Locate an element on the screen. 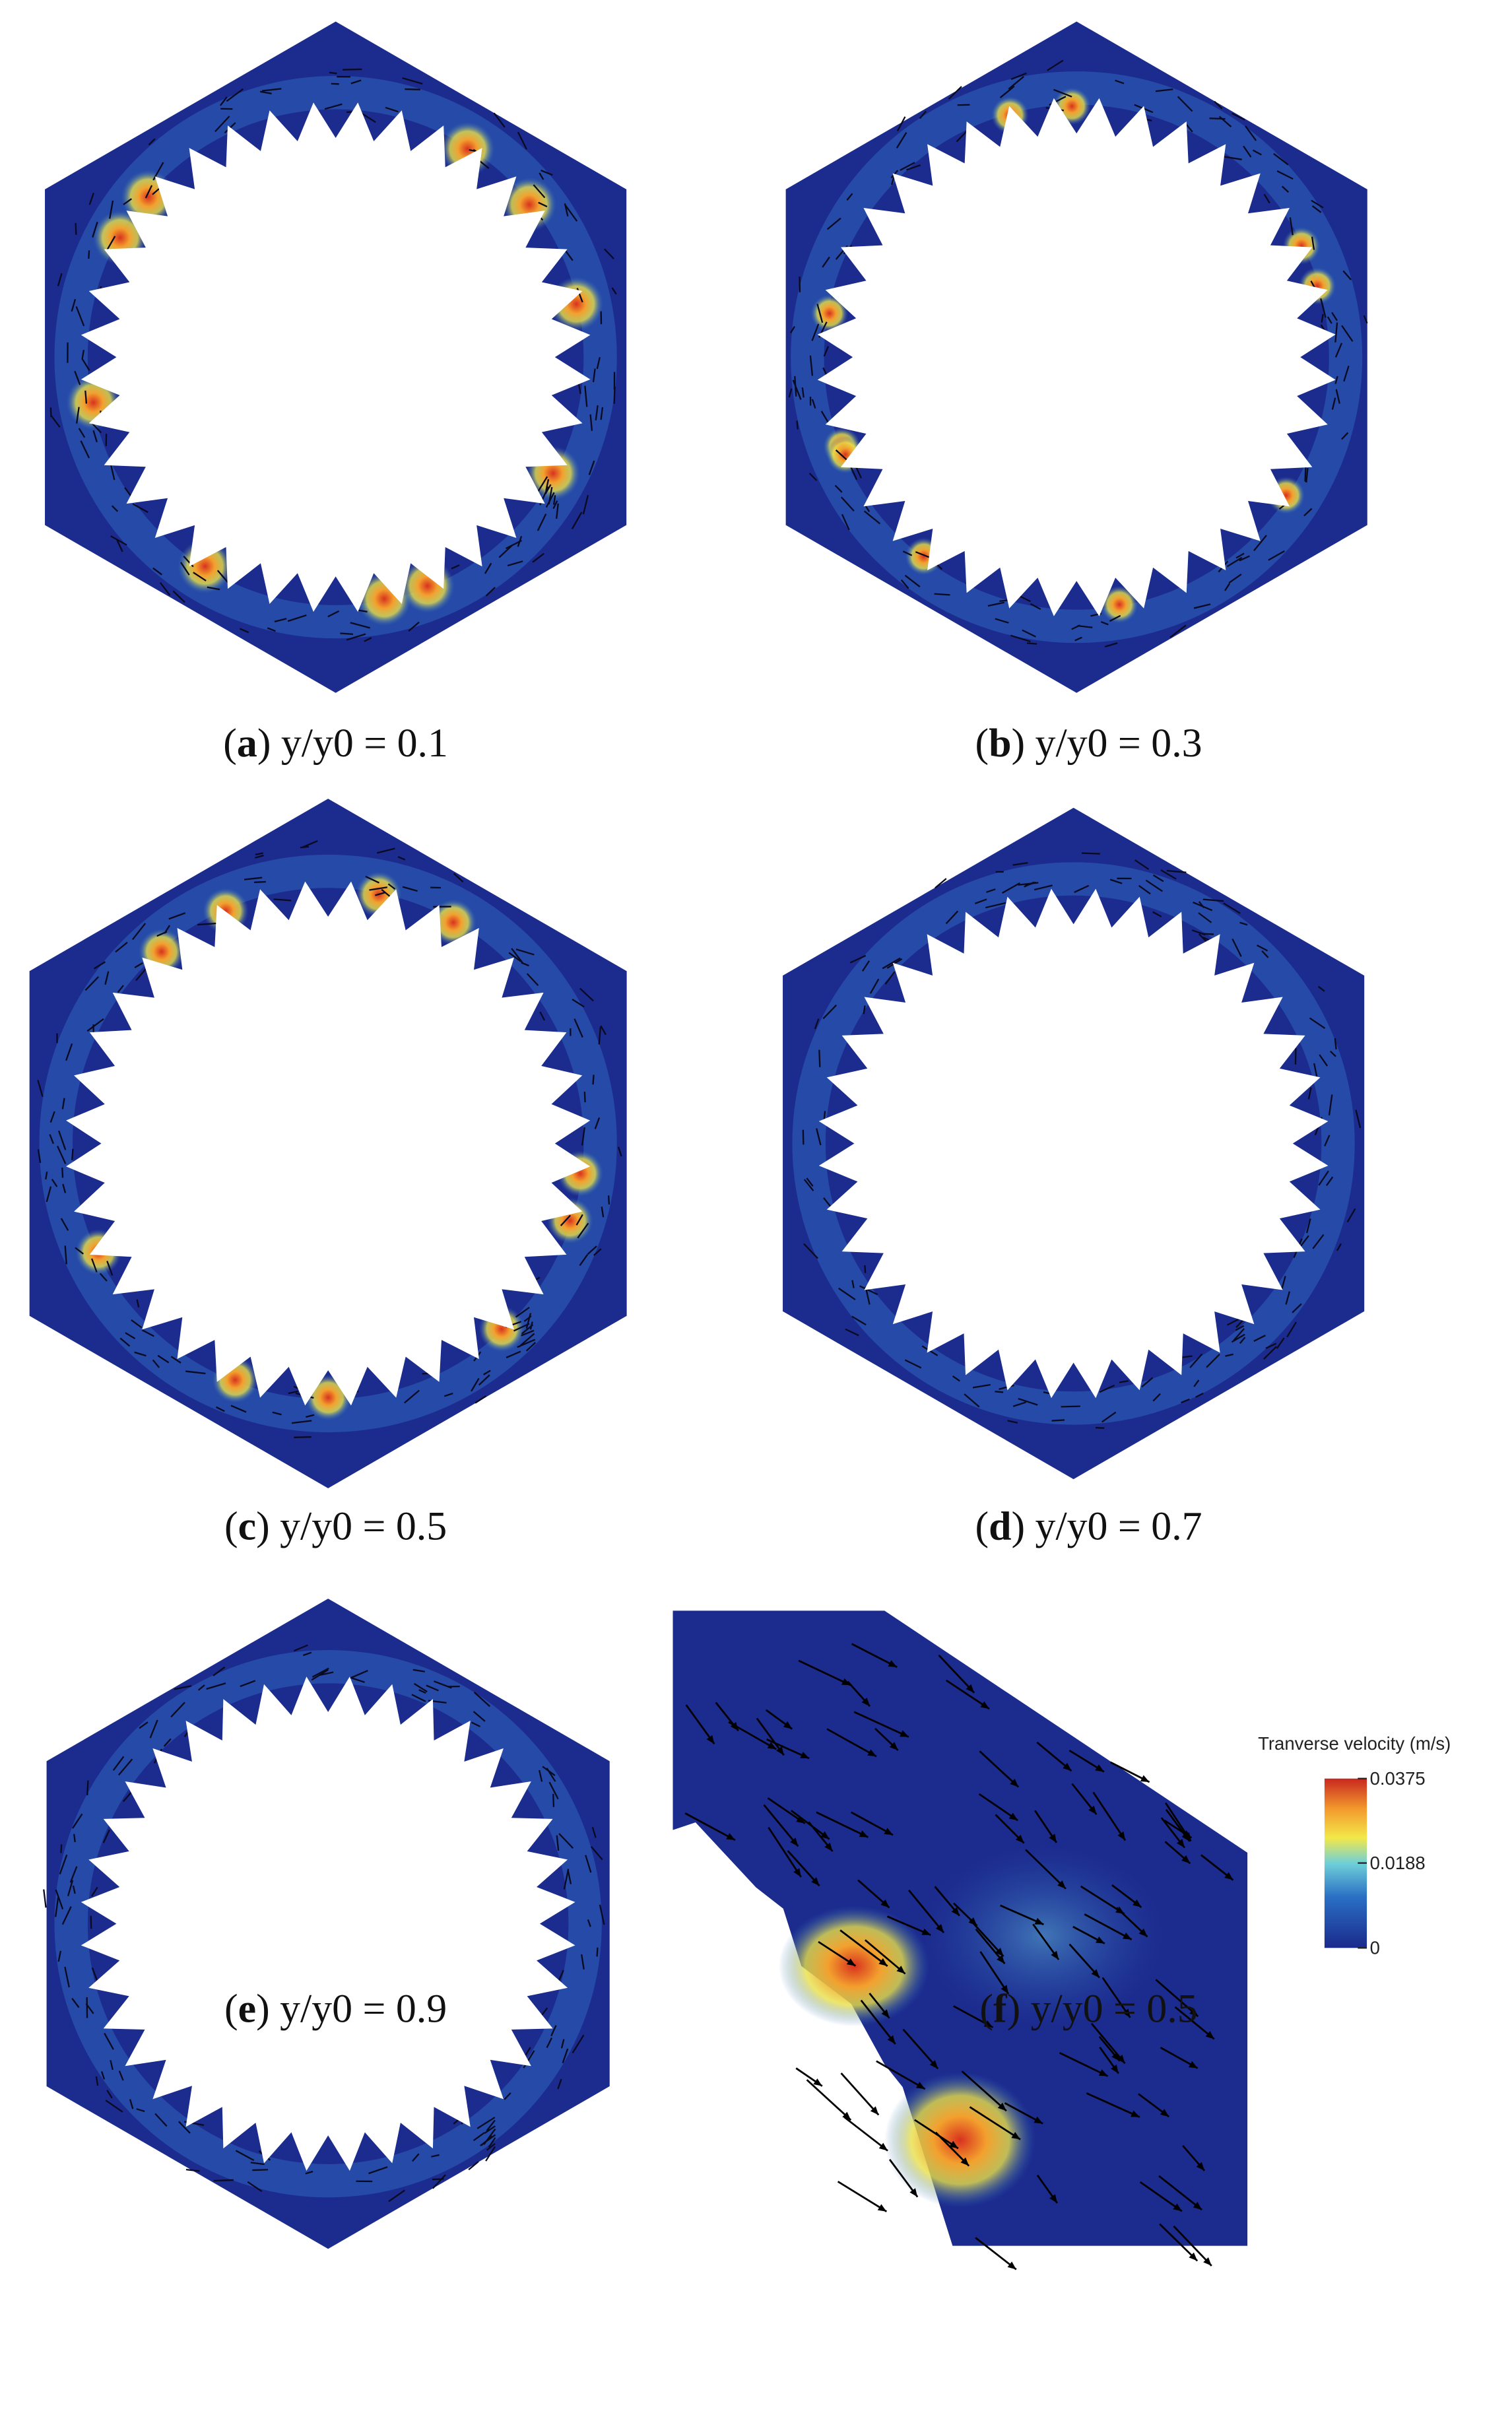 The image size is (1512, 2417). panel-image is located at coordinates (1076, 357).